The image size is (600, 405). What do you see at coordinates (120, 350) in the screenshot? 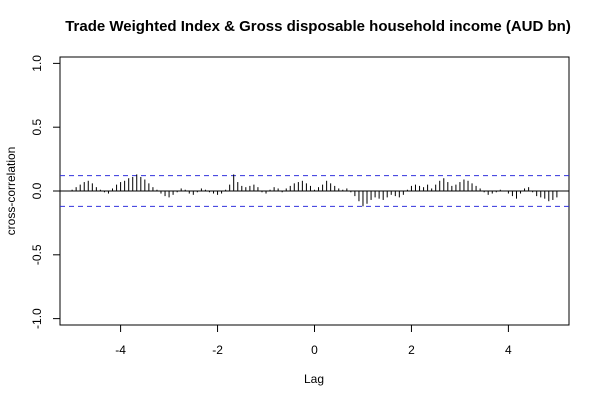
I see `x-tick-label: -4` at bounding box center [120, 350].